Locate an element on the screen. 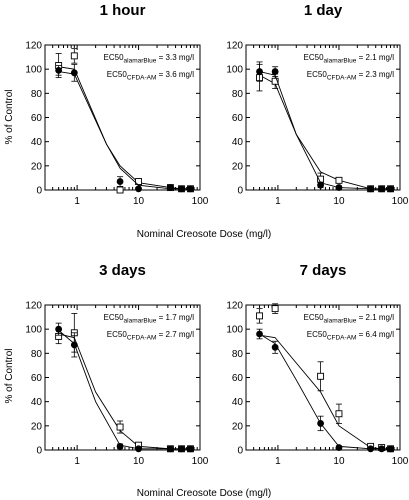 The height and width of the screenshot is (500, 409). ec50-value: = 2.7 mg/l is located at coordinates (175, 334).